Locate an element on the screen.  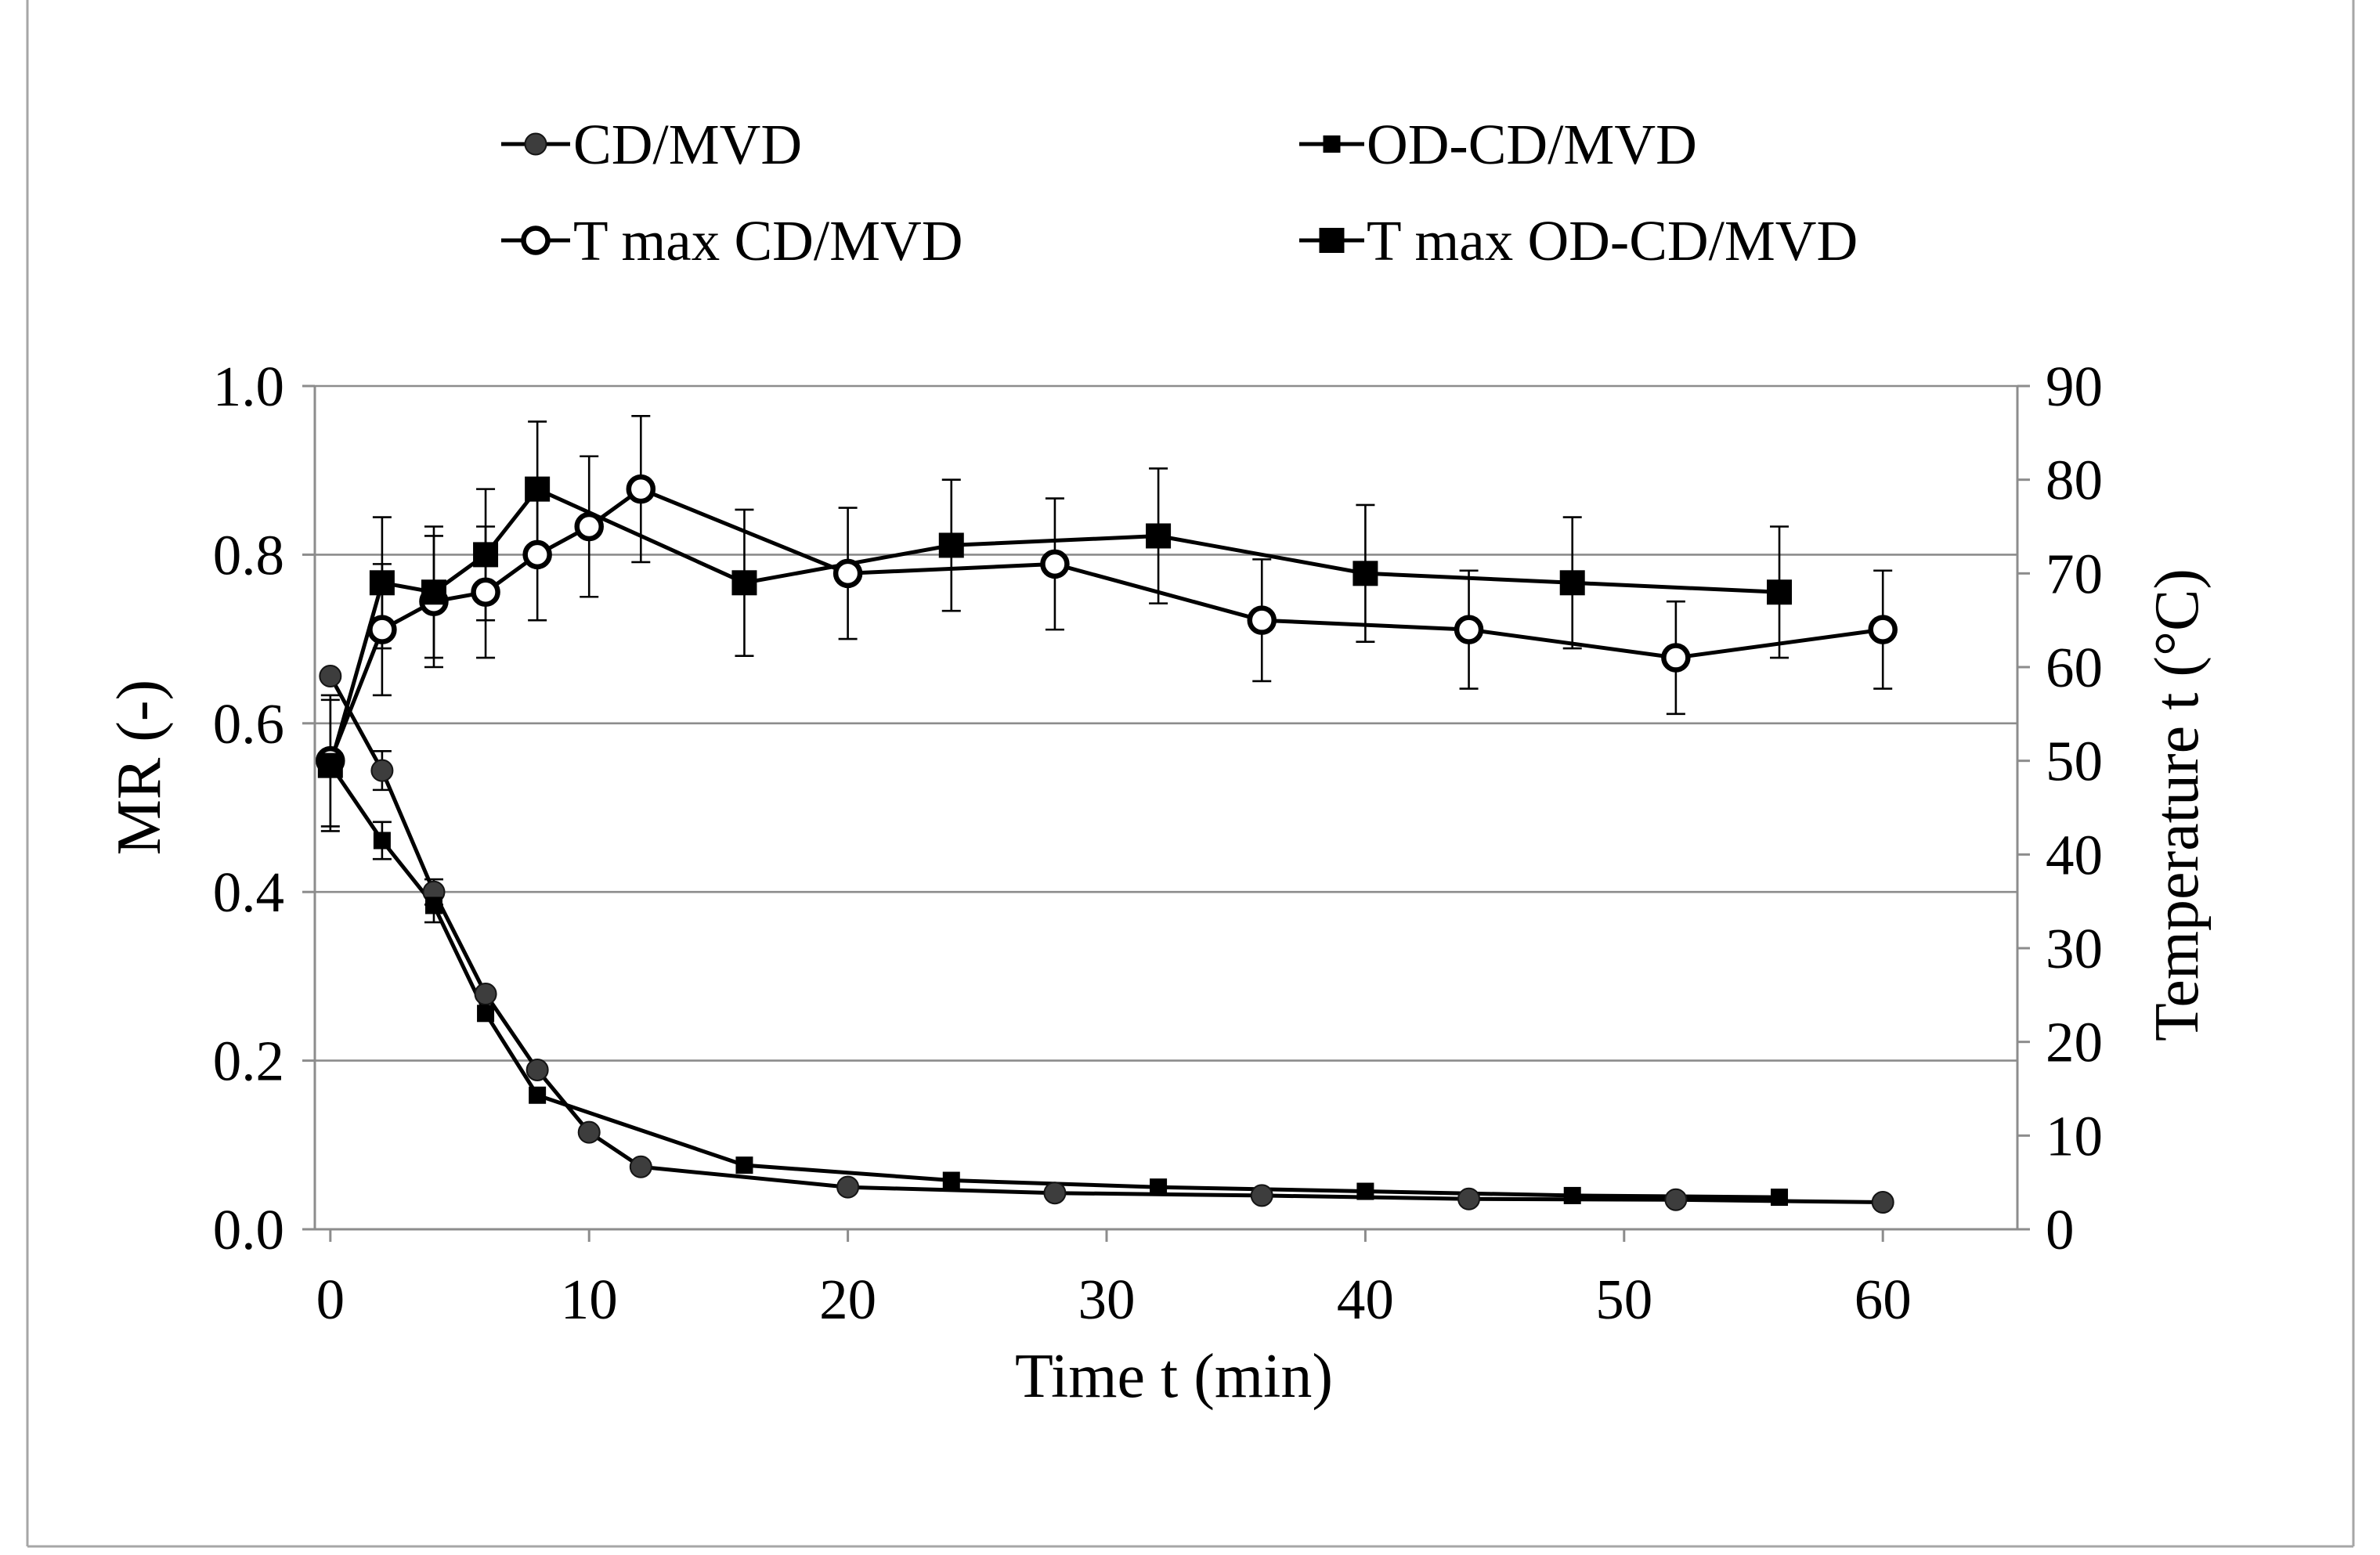
legend-label: T max OD-CD/MVD is located at coordinates (1612, 241).